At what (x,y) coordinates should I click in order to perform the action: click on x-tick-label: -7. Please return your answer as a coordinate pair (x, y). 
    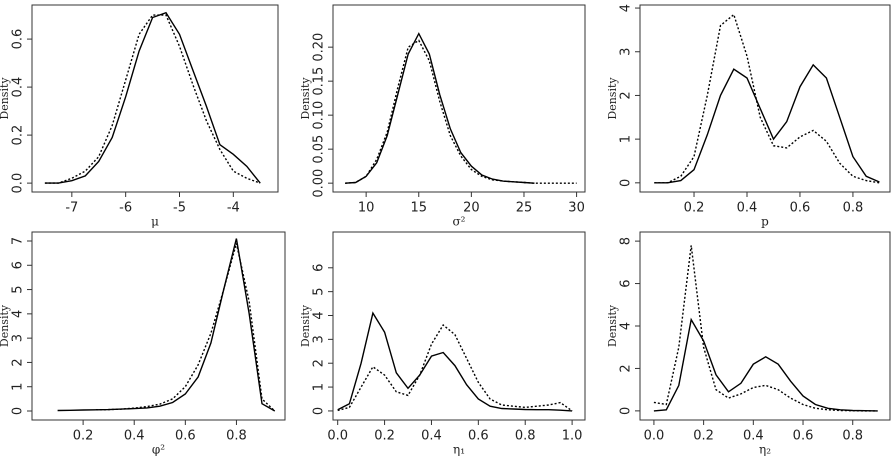
    Looking at the image, I should click on (71, 208).